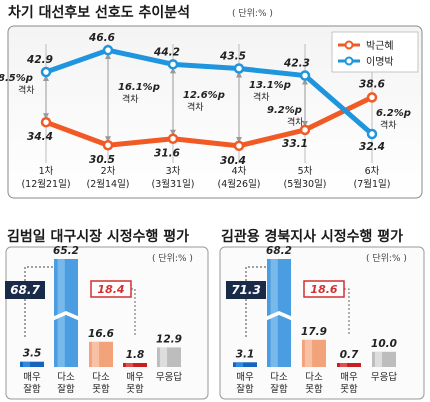  I want to click on gap-value-1: 8.5%p, so click(16, 78).